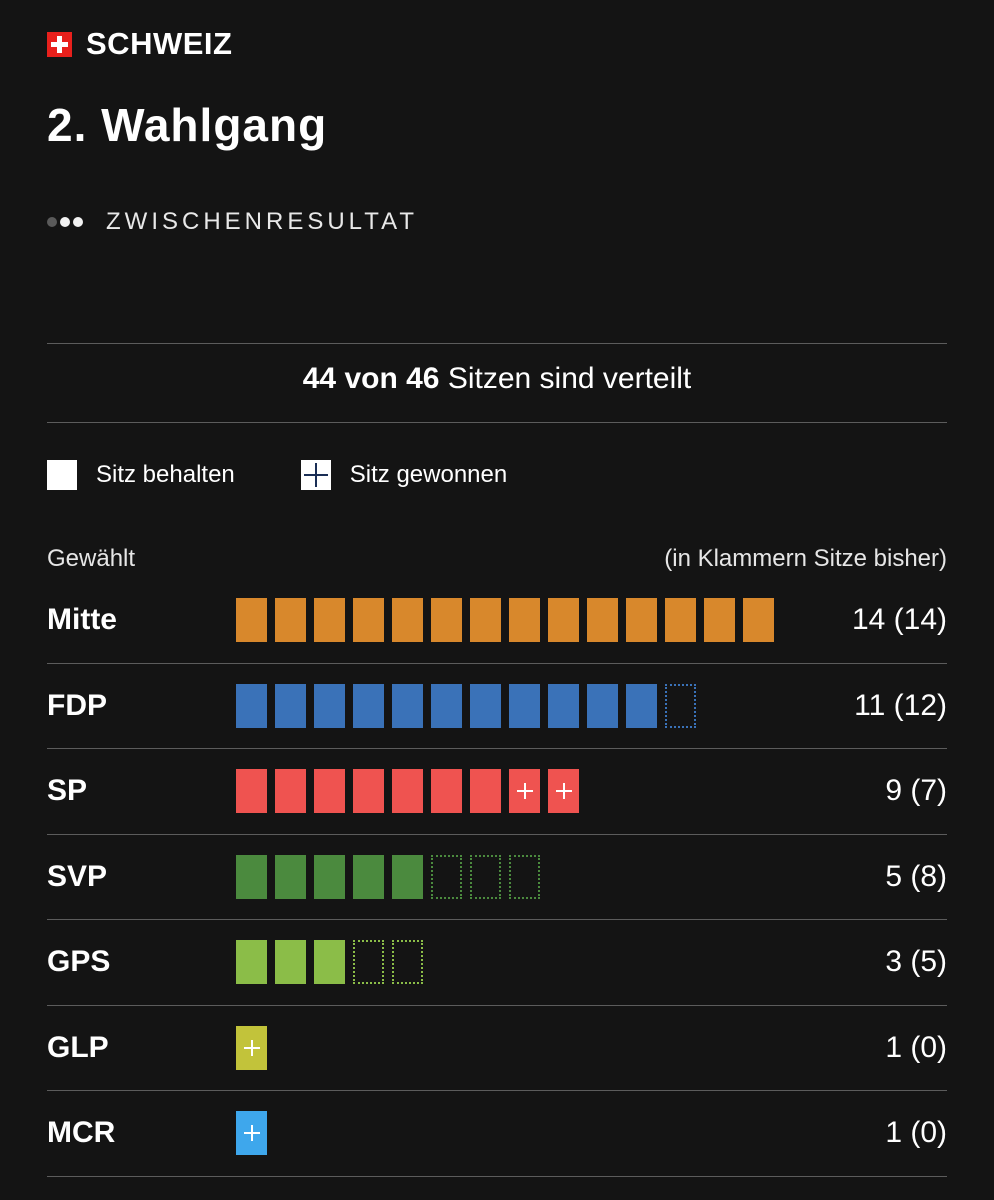 Image resolution: width=994 pixels, height=1200 pixels. What do you see at coordinates (805, 558) in the screenshot?
I see `column-header-previous: (in Klammern Sitze bisher)` at bounding box center [805, 558].